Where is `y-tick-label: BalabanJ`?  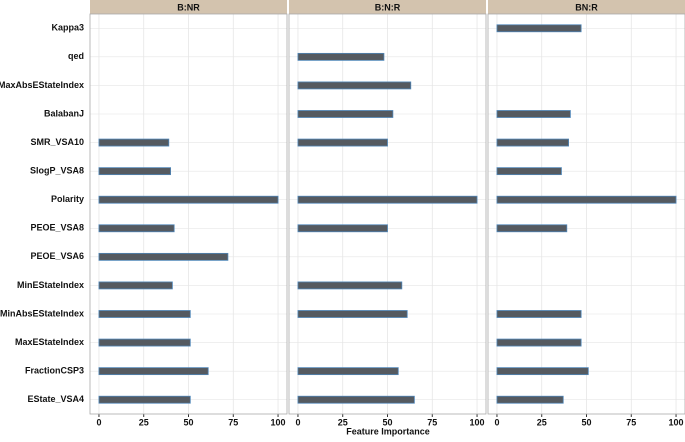
y-tick-label: BalabanJ is located at coordinates (64, 113).